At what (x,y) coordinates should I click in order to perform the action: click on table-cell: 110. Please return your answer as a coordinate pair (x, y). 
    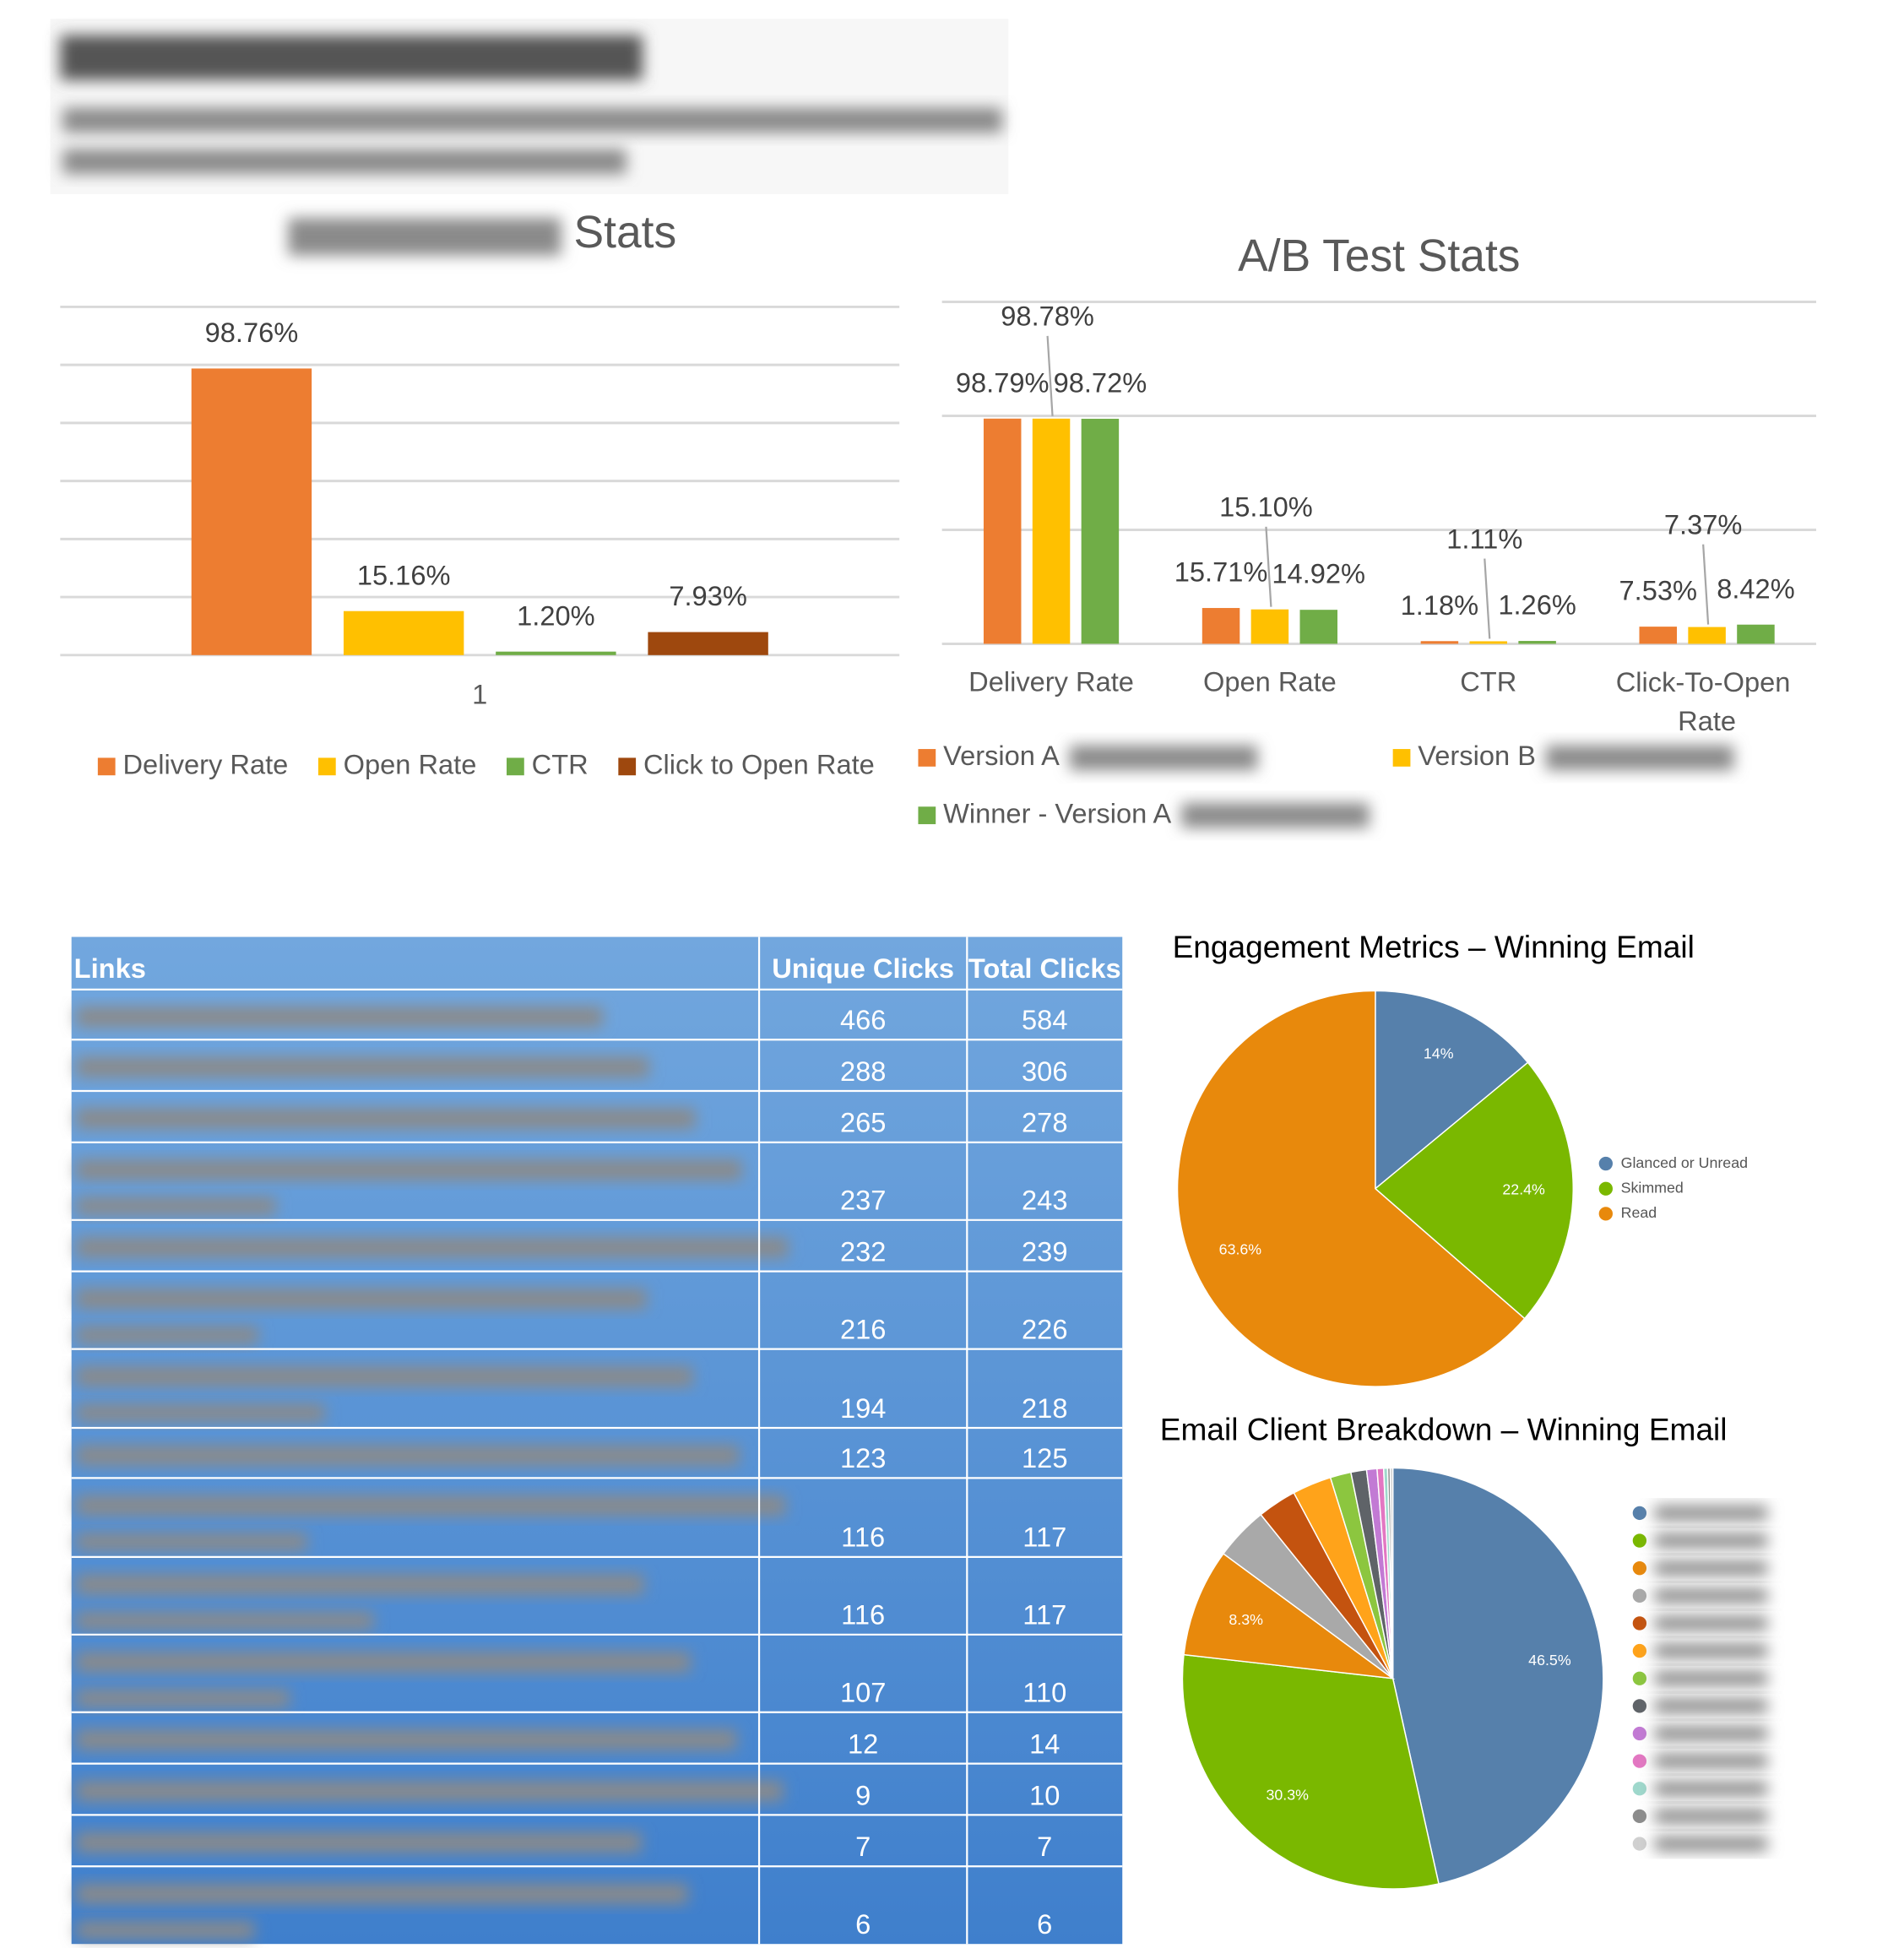
    Looking at the image, I should click on (1044, 1692).